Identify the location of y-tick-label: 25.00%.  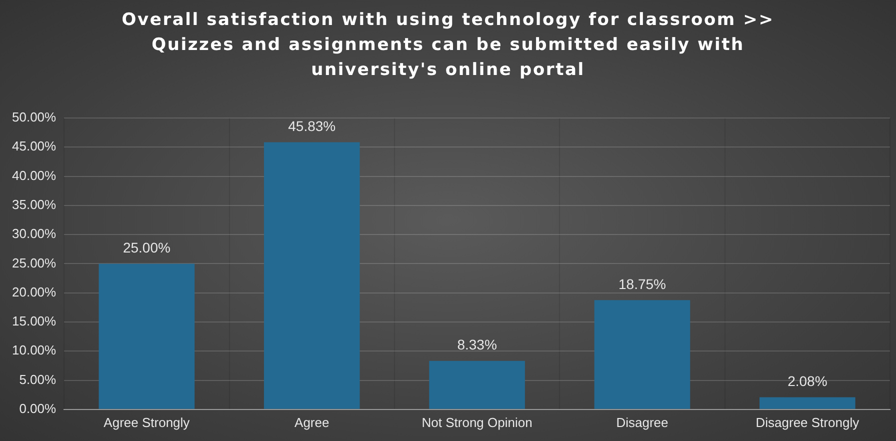
(34, 262).